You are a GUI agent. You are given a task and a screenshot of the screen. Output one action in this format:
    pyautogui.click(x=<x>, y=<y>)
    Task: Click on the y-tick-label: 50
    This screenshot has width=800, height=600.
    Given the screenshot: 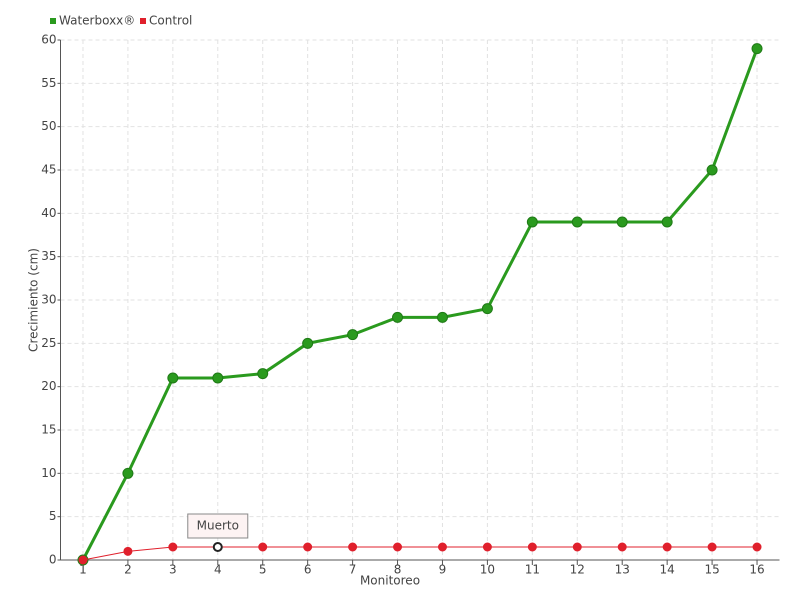 What is the action you would take?
    pyautogui.click(x=48, y=126)
    